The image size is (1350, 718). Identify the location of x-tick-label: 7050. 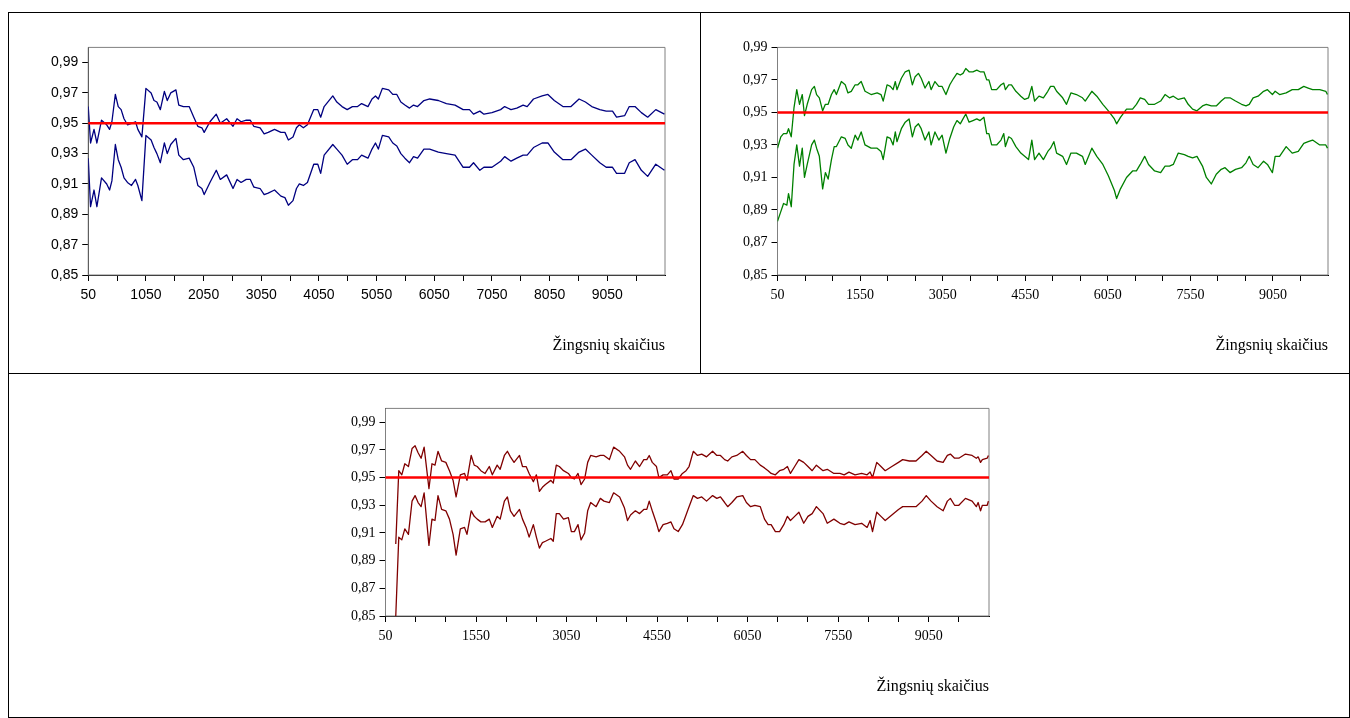
(492, 294).